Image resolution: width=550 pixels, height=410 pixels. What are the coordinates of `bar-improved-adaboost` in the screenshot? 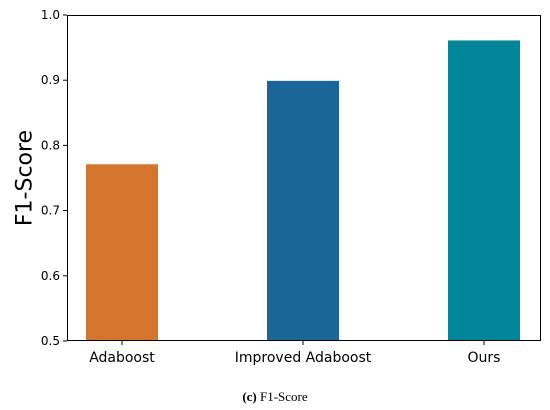 It's located at (303, 211).